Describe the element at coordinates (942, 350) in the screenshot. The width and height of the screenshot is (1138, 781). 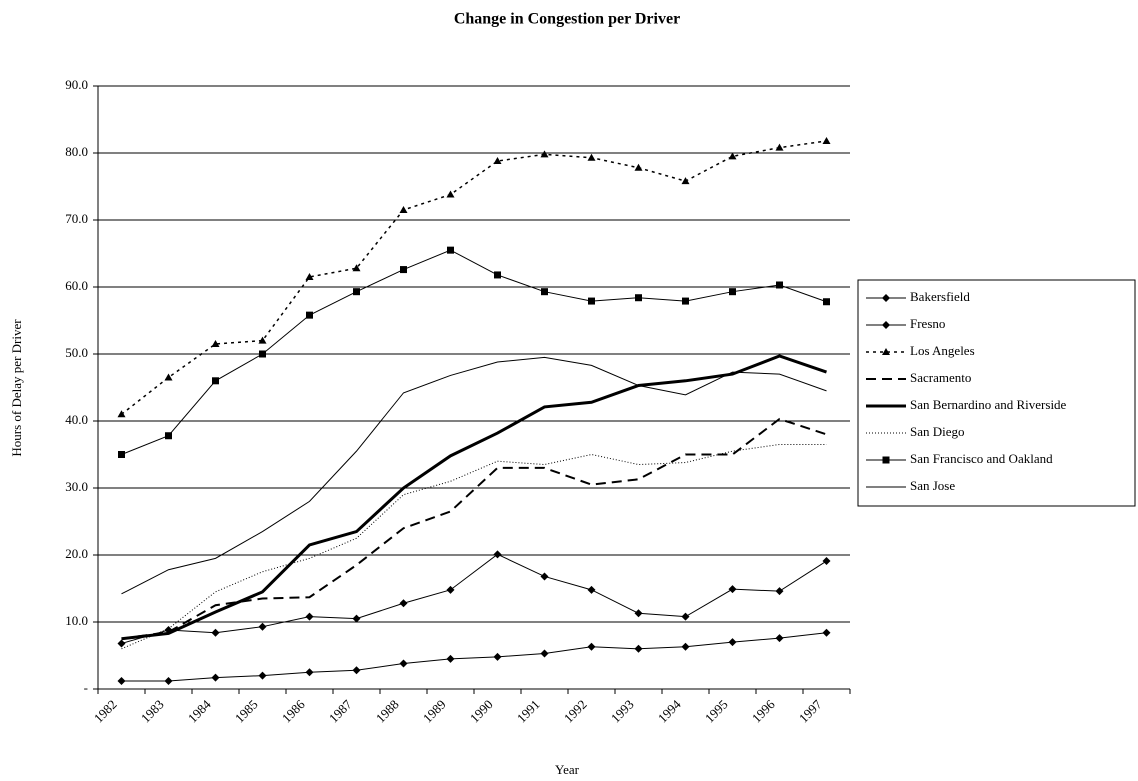
I see `legend-label: Los Angeles` at that location.